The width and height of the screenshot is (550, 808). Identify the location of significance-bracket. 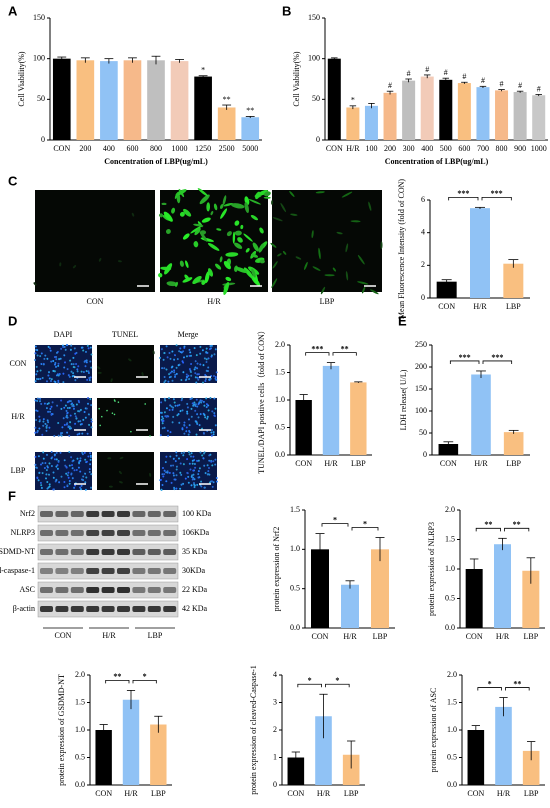
(365, 529).